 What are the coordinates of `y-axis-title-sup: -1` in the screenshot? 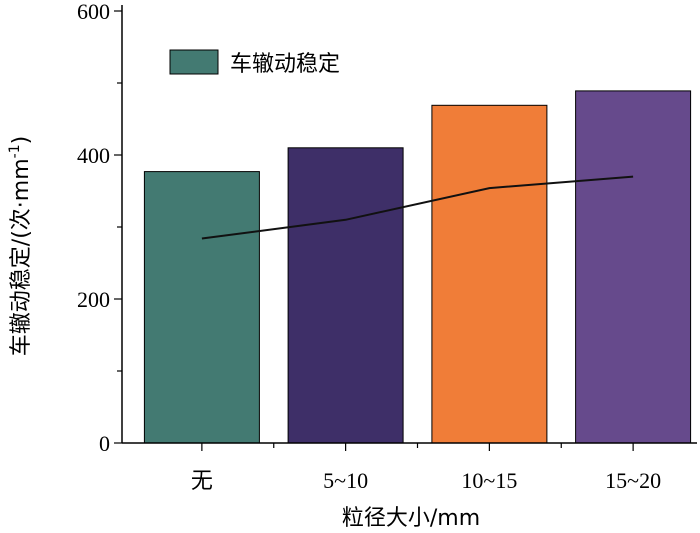 It's located at (15, 151).